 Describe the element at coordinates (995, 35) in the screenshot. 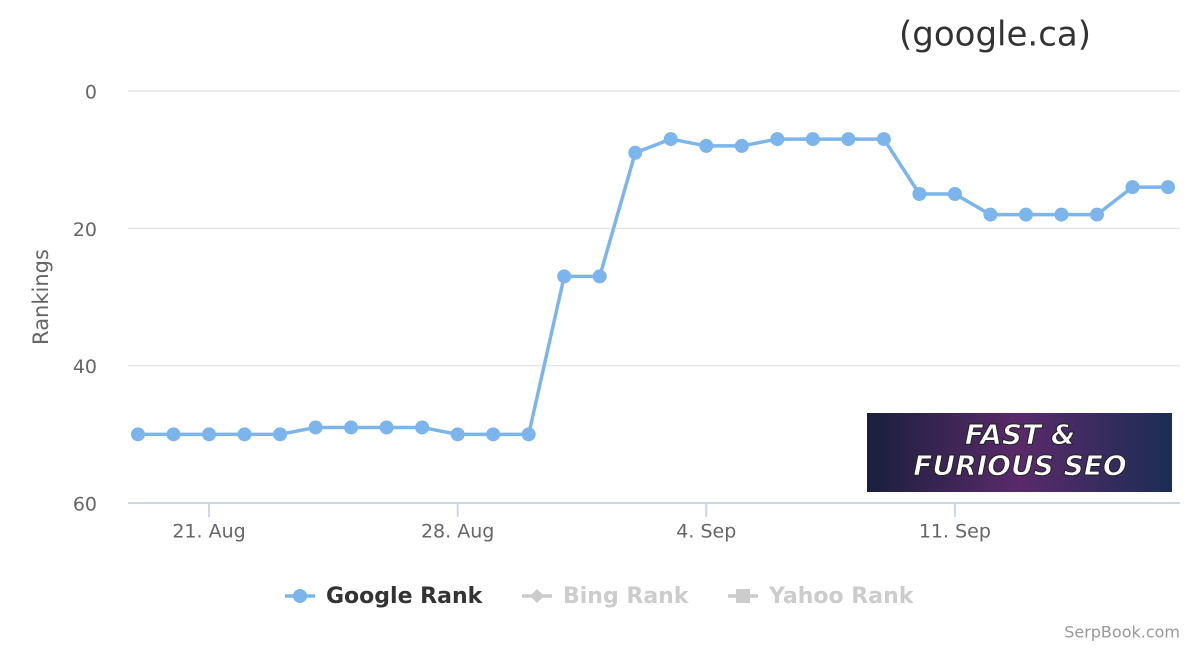

I see `chart-title: (google.ca)` at that location.